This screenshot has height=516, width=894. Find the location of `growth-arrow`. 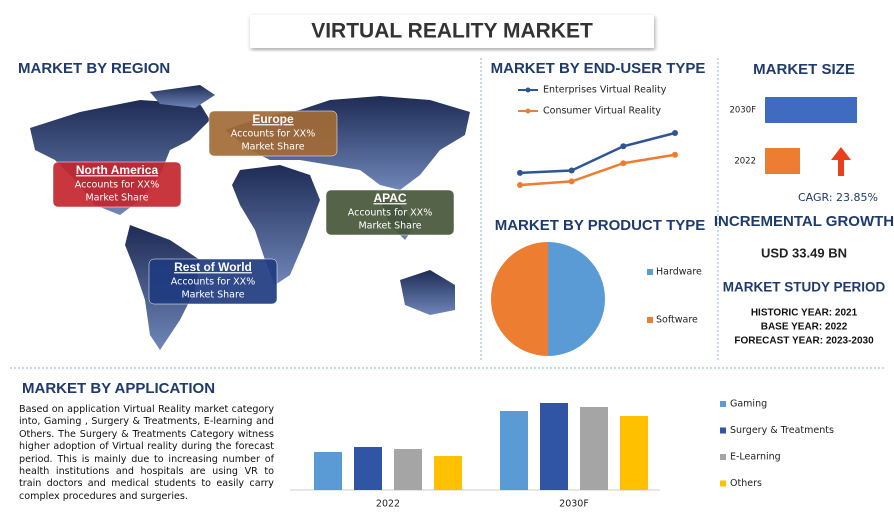

growth-arrow is located at coordinates (841, 161).